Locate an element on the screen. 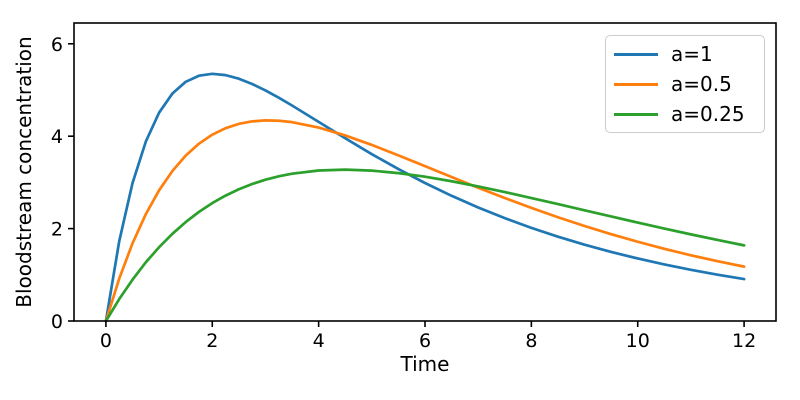 The height and width of the screenshot is (400, 800). x-axis-label: Time is located at coordinates (425, 364).